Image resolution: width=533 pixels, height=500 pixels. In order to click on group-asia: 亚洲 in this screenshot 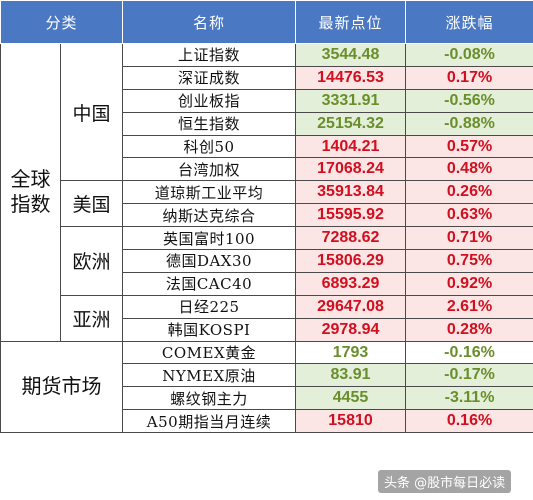, I will do `click(91, 318)`.